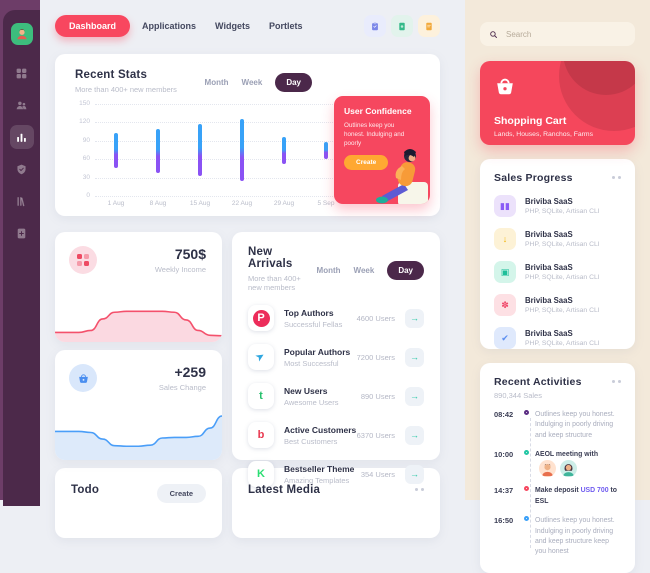 The height and width of the screenshot is (573, 650). Describe the element at coordinates (557, 206) in the screenshot. I see `sales-progress-item: ▮▮ Briviba SaaS PHP, SQLite, Artisan CLI` at that location.